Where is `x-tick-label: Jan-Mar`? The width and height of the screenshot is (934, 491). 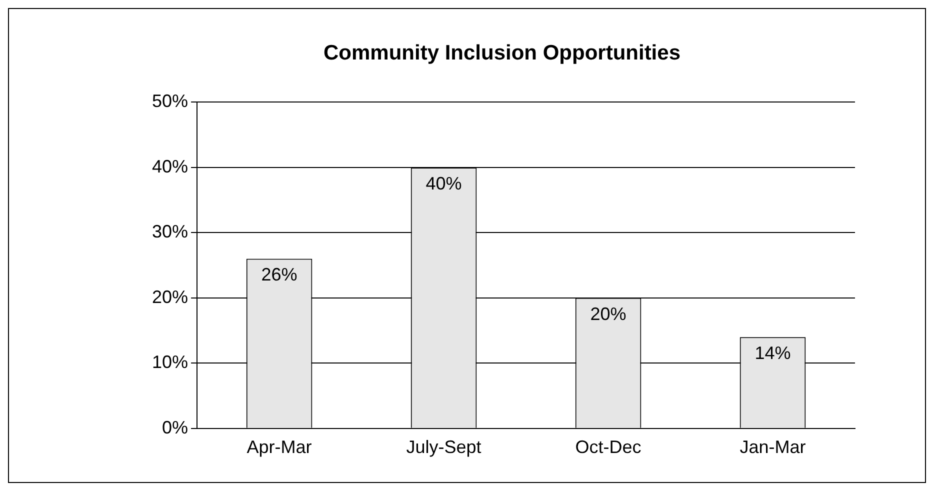
x-tick-label: Jan-Mar is located at coordinates (773, 447).